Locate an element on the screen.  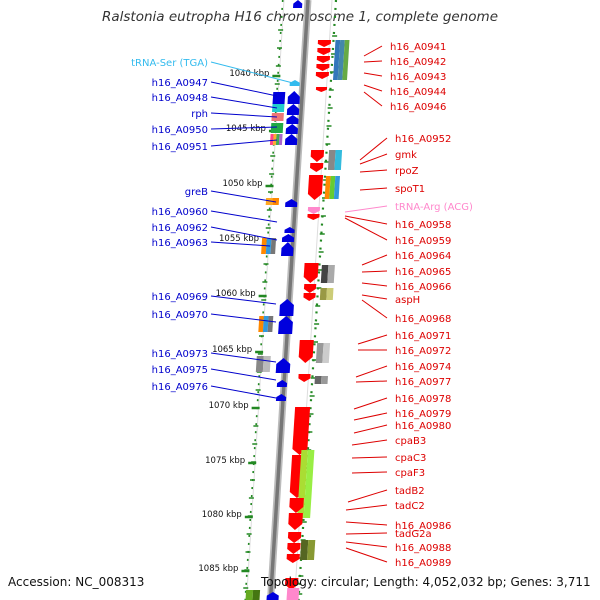
gene-box-forward is located at coordinates (279, 98).